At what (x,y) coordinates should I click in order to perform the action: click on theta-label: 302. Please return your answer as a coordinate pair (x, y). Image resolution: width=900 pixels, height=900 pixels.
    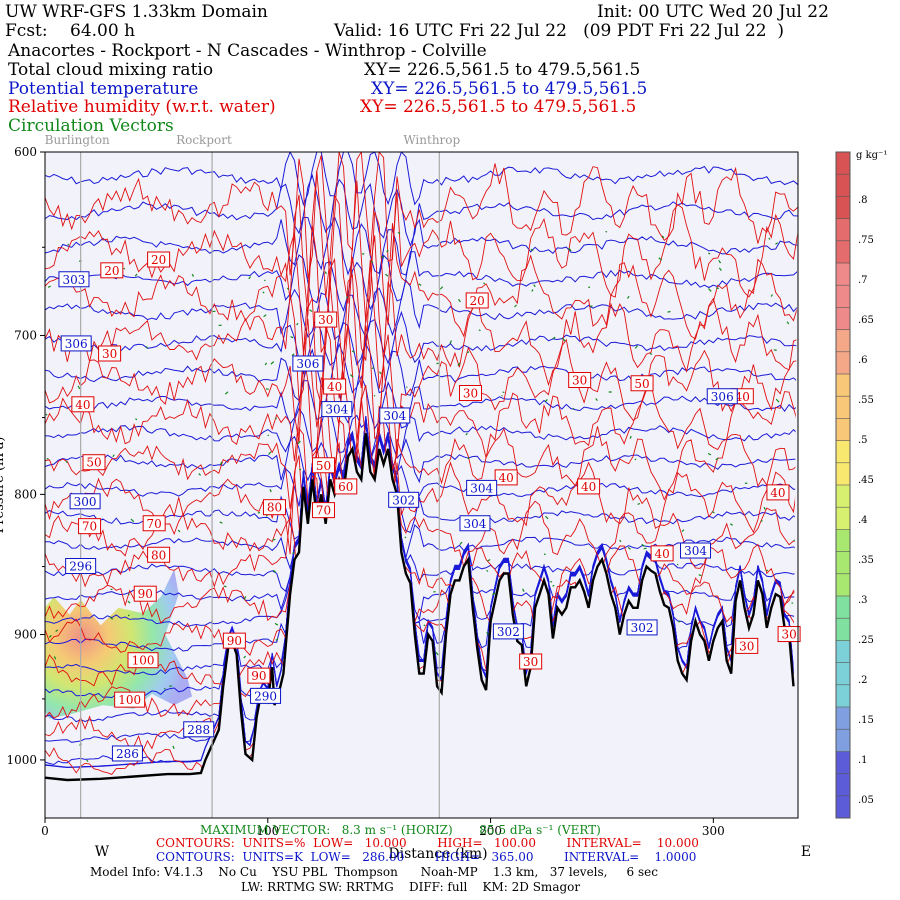
    Looking at the image, I should click on (508, 632).